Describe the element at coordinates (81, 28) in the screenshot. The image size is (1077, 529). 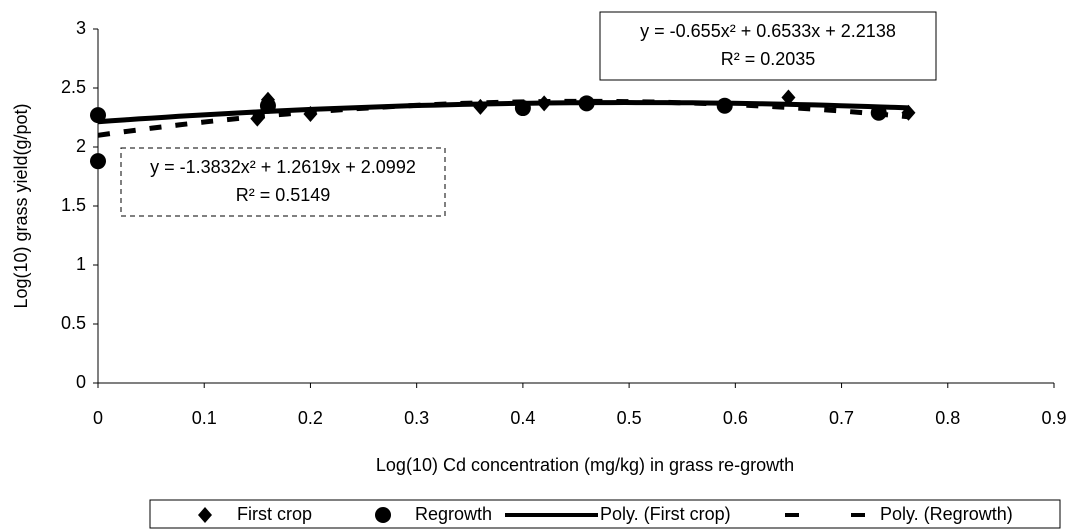
I see `y-tick-label: 3` at that location.